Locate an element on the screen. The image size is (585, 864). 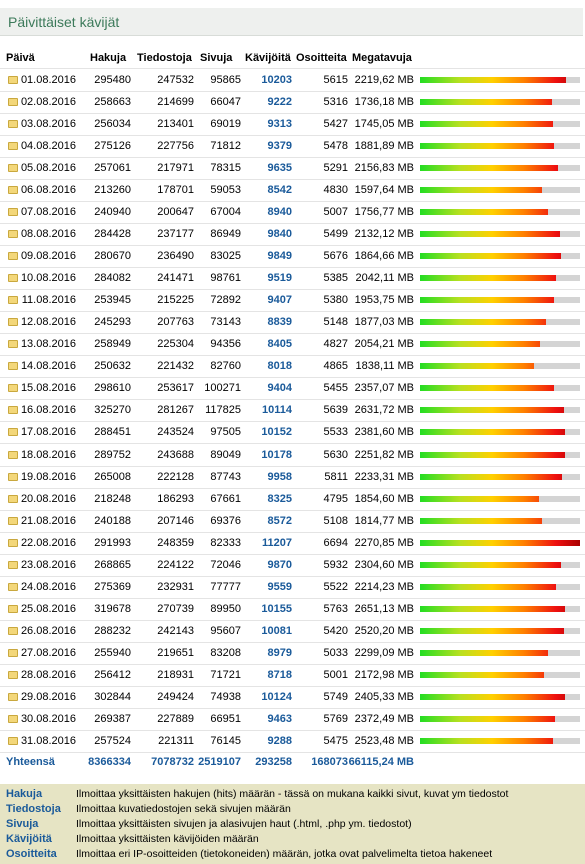
cell: 74938 is located at coordinates (225, 696).